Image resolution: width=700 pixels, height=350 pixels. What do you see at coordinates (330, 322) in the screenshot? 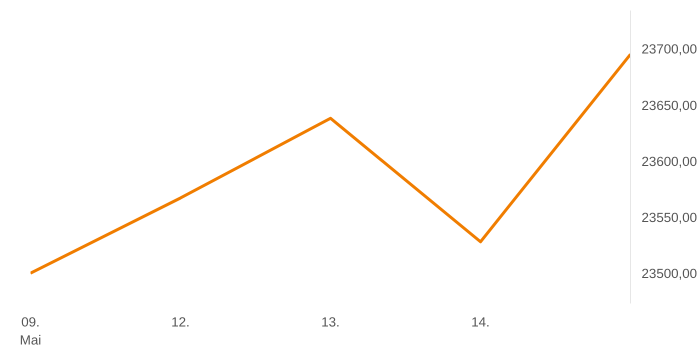
I see `x-tick-label: 13.` at bounding box center [330, 322].